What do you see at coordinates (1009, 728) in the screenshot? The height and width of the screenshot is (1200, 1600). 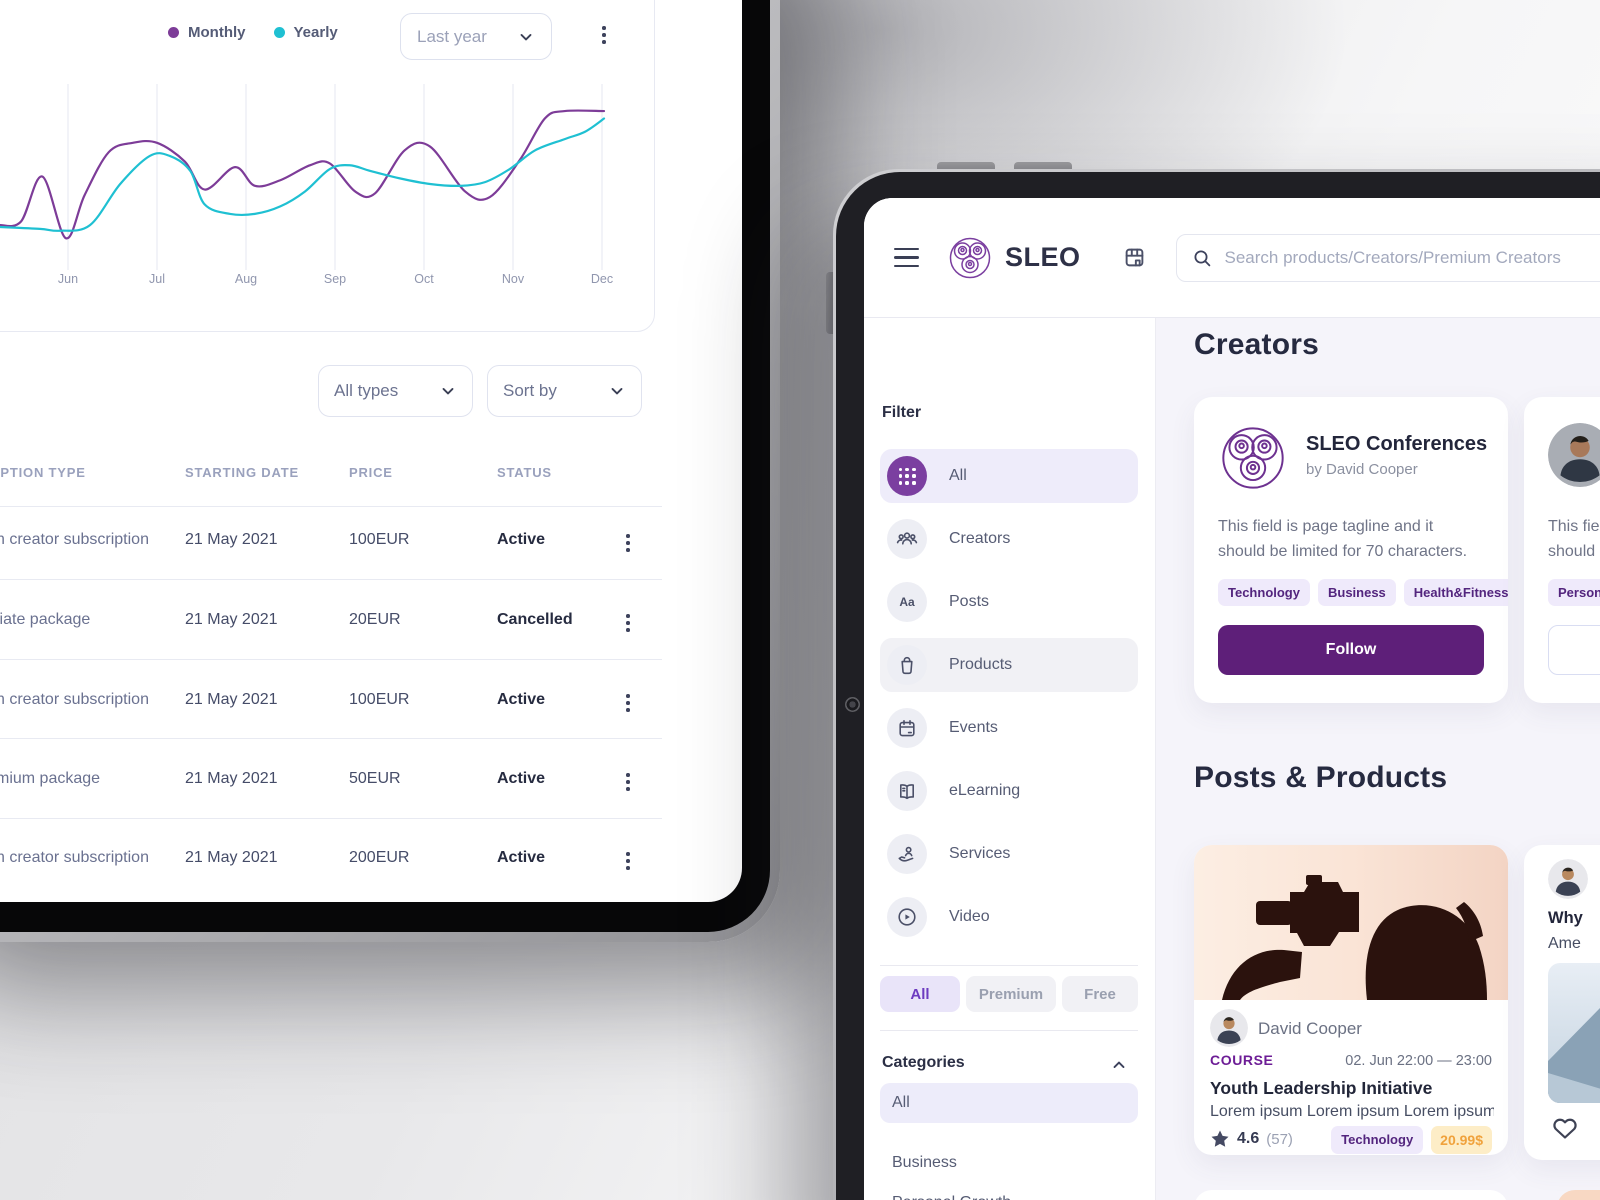 I see `sidebar-item-events: Events` at bounding box center [1009, 728].